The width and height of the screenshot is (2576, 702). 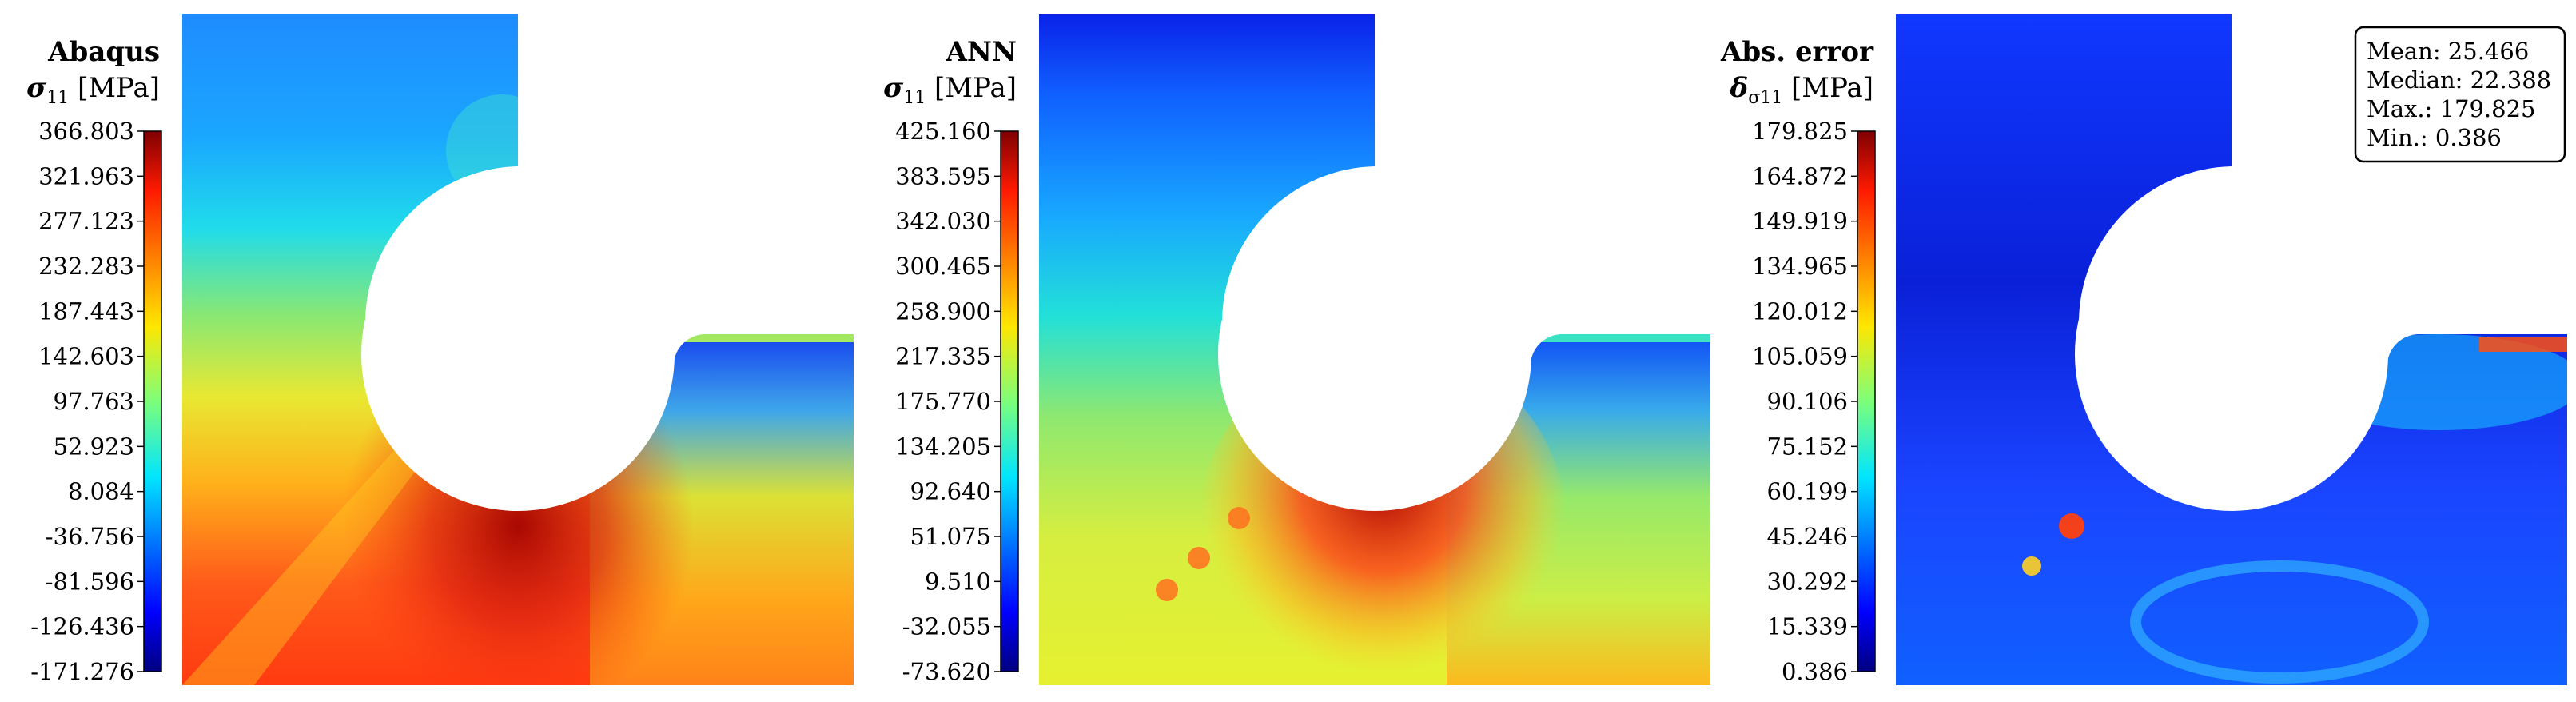 What do you see at coordinates (1807, 581) in the screenshot?
I see `colorbar-tick-label: 30.292` at bounding box center [1807, 581].